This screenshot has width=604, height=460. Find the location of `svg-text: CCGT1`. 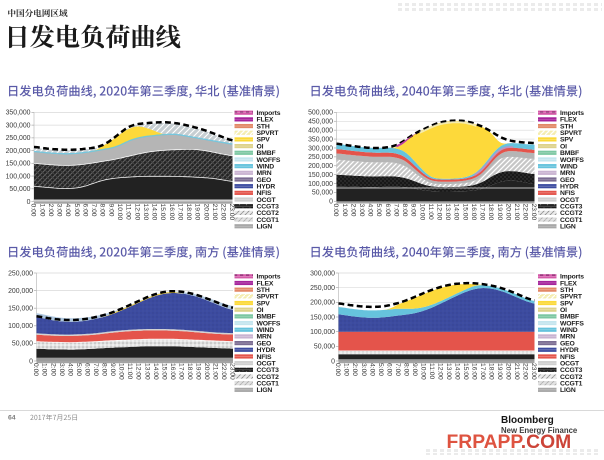

svg-text: CCGT1 is located at coordinates (268, 220).